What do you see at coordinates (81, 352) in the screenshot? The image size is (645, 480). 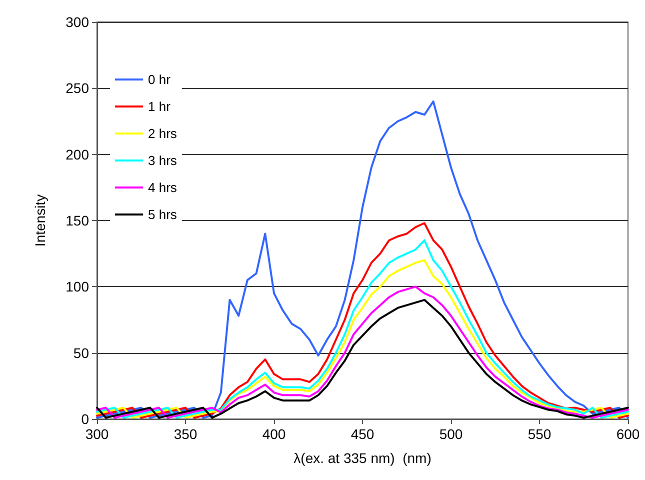 I see `y-tick-label: 50` at bounding box center [81, 352].